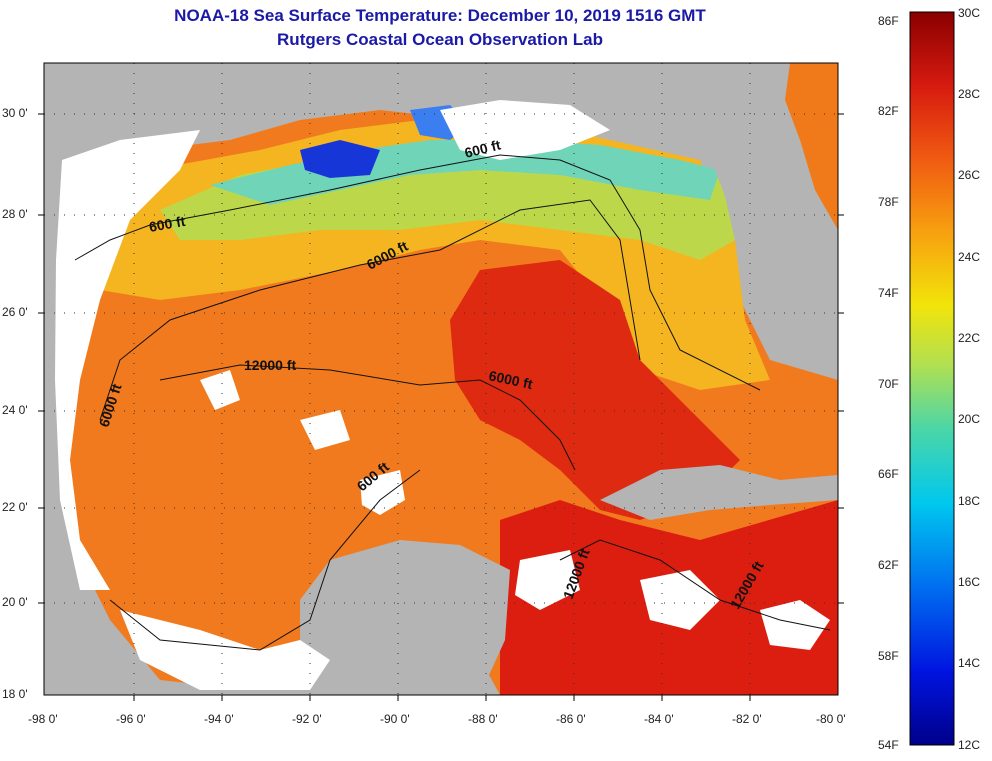 The image size is (992, 761). Describe the element at coordinates (15, 694) in the screenshot. I see `lat-label: 18 0'` at that location.